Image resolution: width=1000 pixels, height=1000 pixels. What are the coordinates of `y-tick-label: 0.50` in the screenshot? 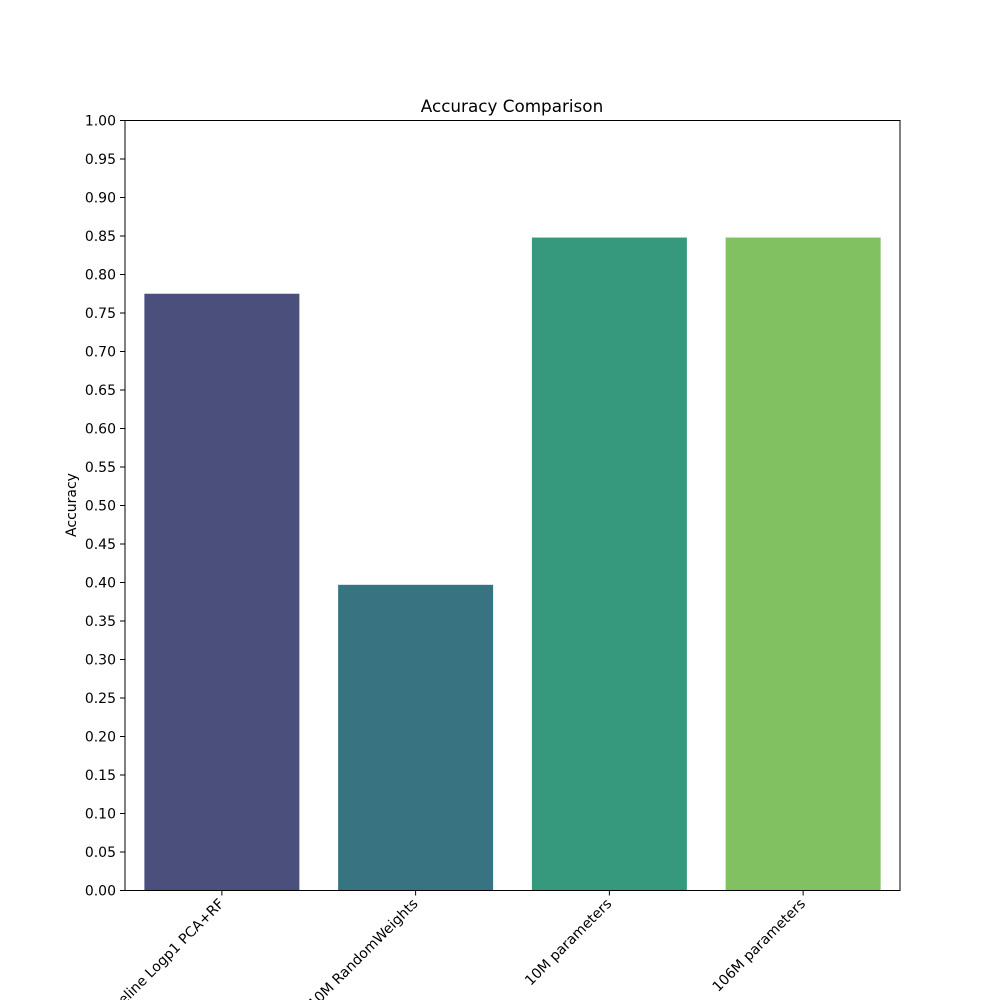 It's located at (100, 507).